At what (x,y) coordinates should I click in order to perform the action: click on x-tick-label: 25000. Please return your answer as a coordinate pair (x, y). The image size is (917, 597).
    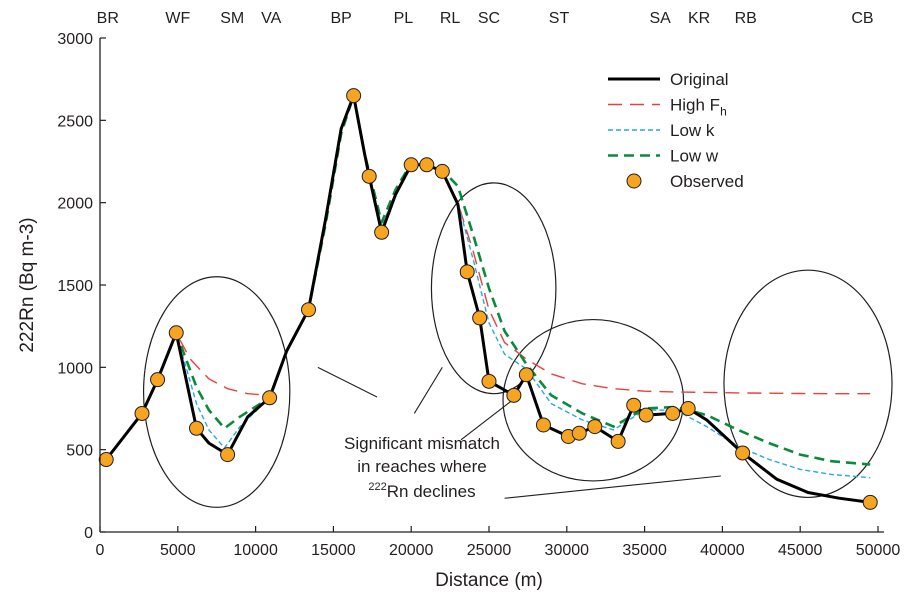
    Looking at the image, I should click on (489, 550).